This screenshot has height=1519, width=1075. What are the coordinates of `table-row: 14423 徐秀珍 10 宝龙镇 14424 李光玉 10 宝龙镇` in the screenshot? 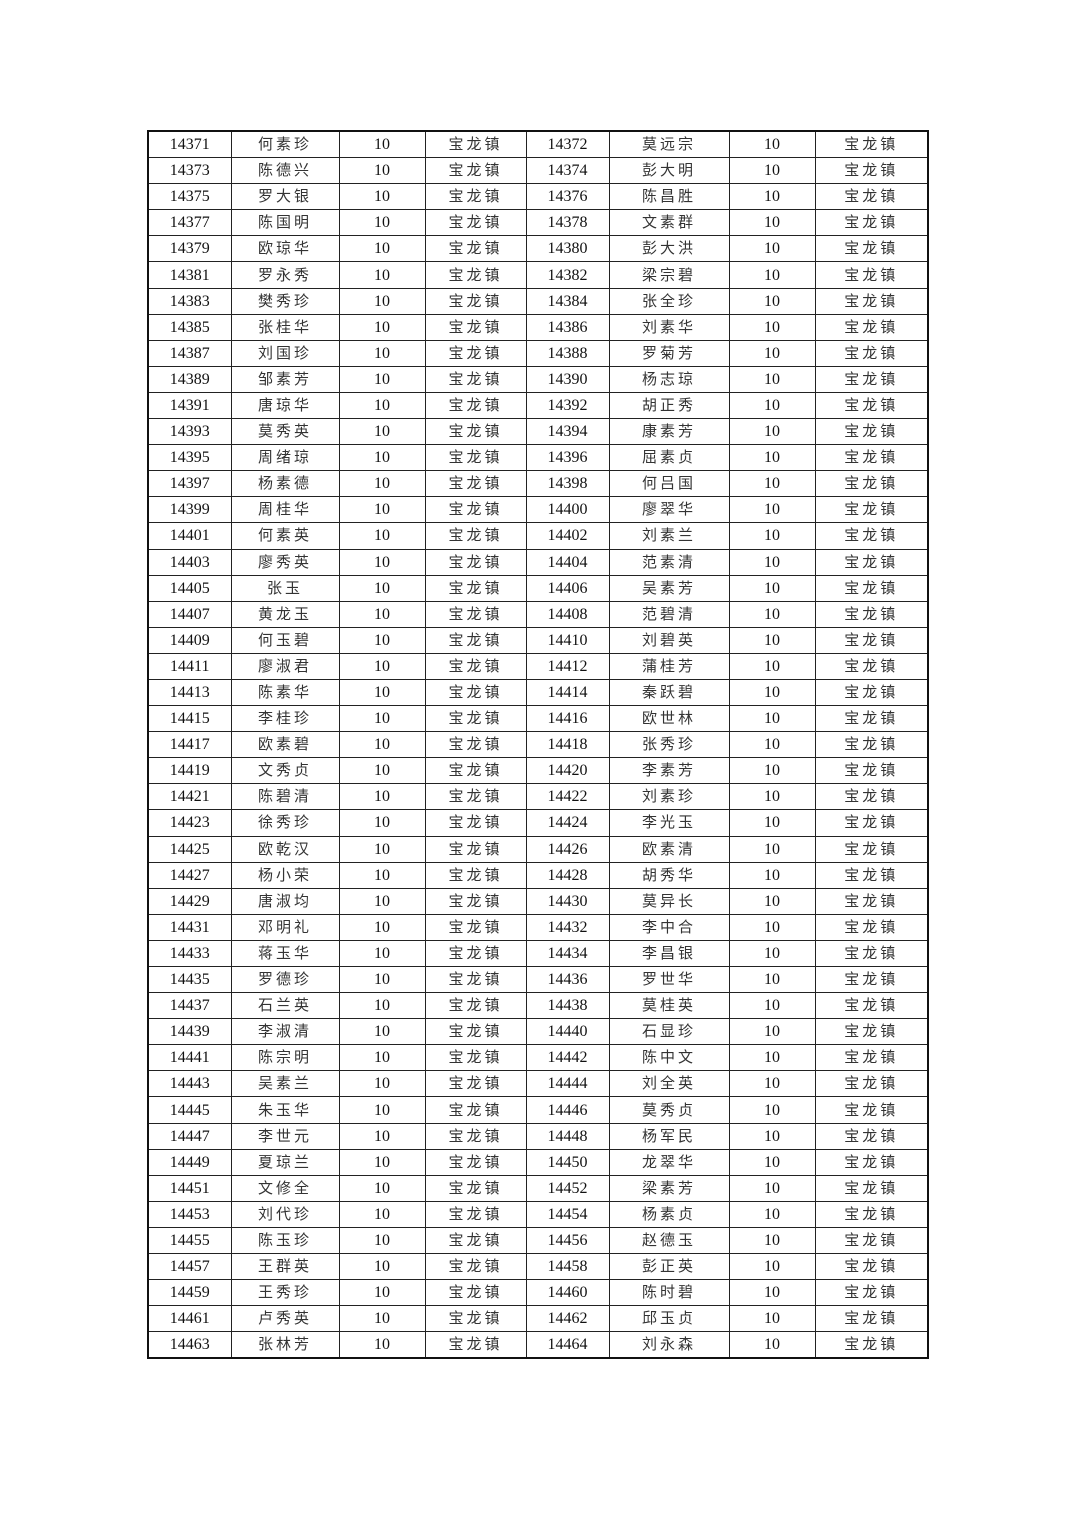 It's located at (538, 823).